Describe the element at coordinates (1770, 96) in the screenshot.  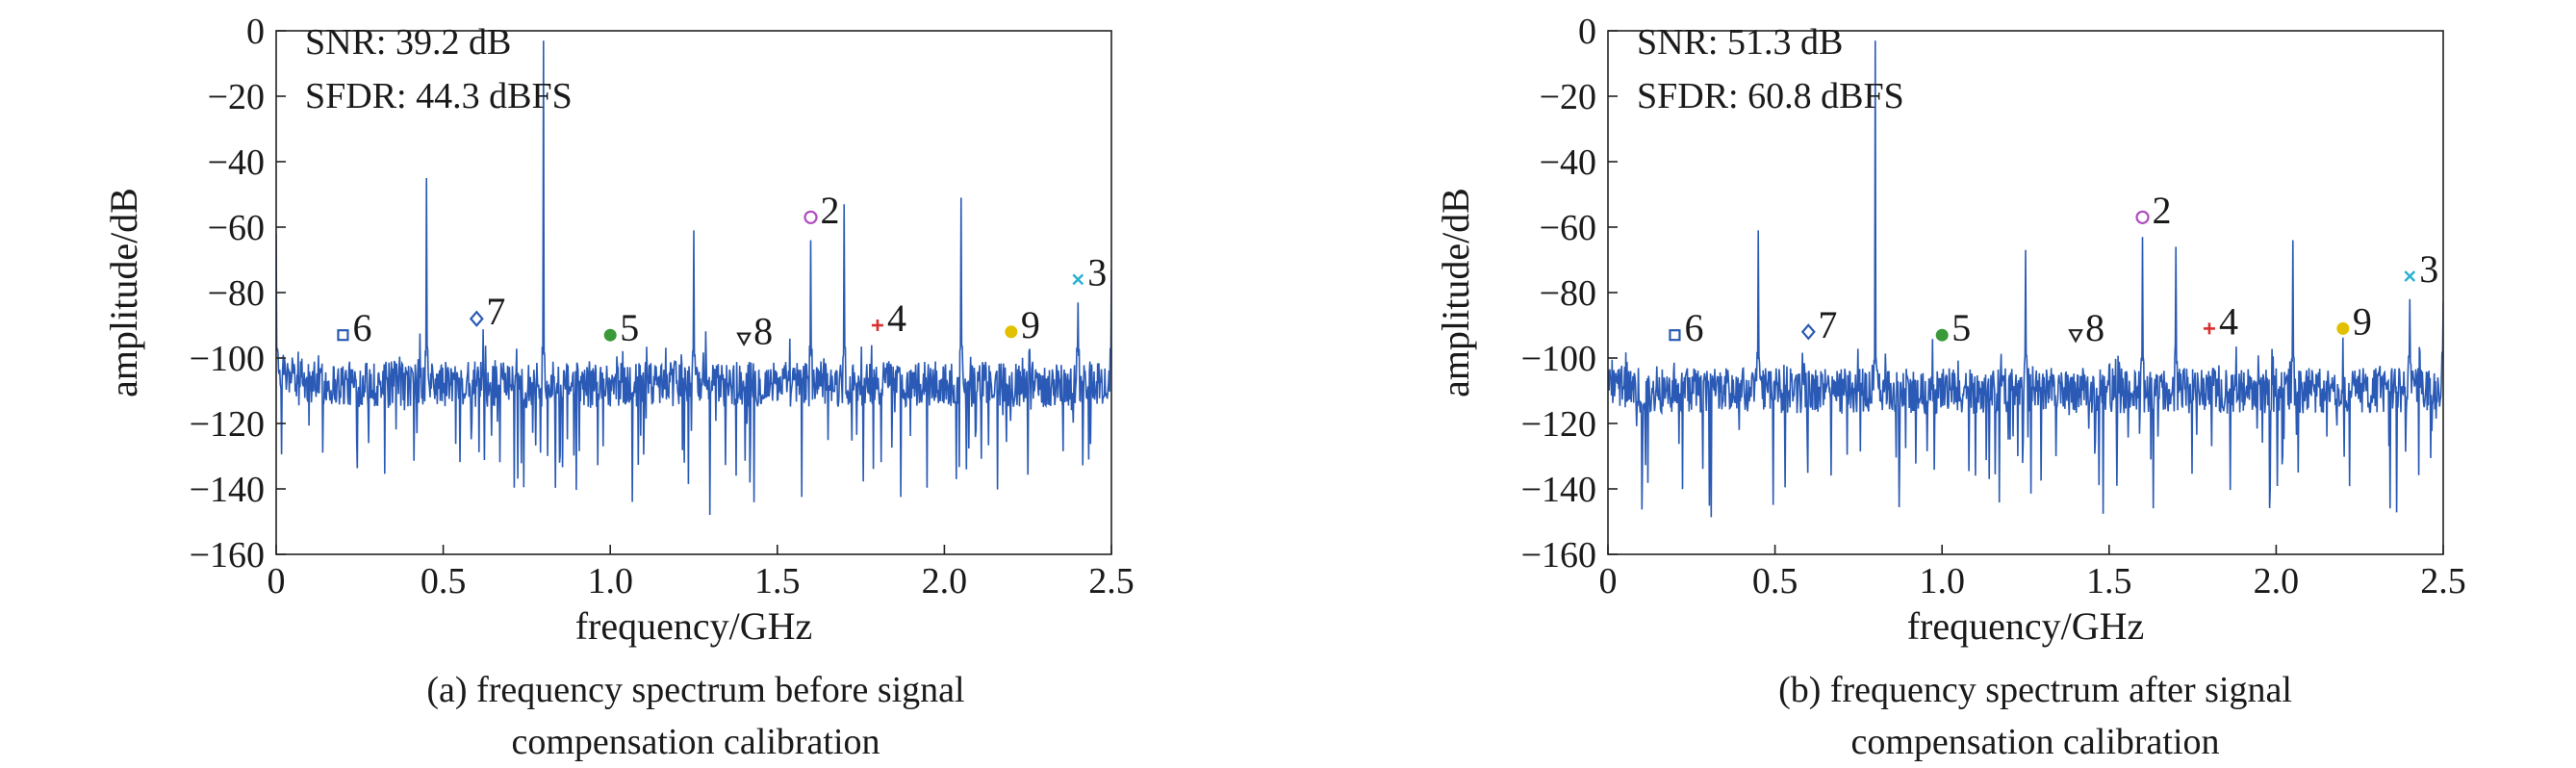
I see `sfdr-annotation: SFDR: 60.8 dBFS` at that location.